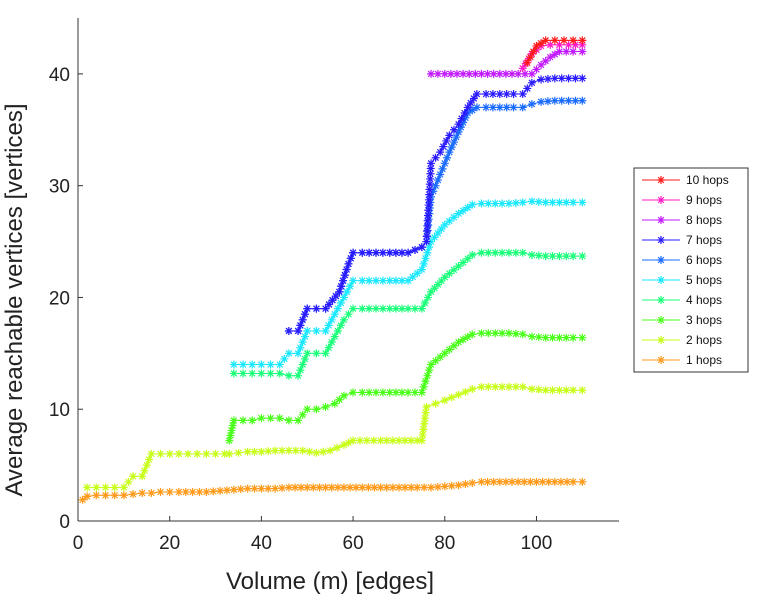 Image resolution: width=757 pixels, height=600 pixels. Describe the element at coordinates (59, 298) in the screenshot. I see `y-tick-label: 20` at that location.